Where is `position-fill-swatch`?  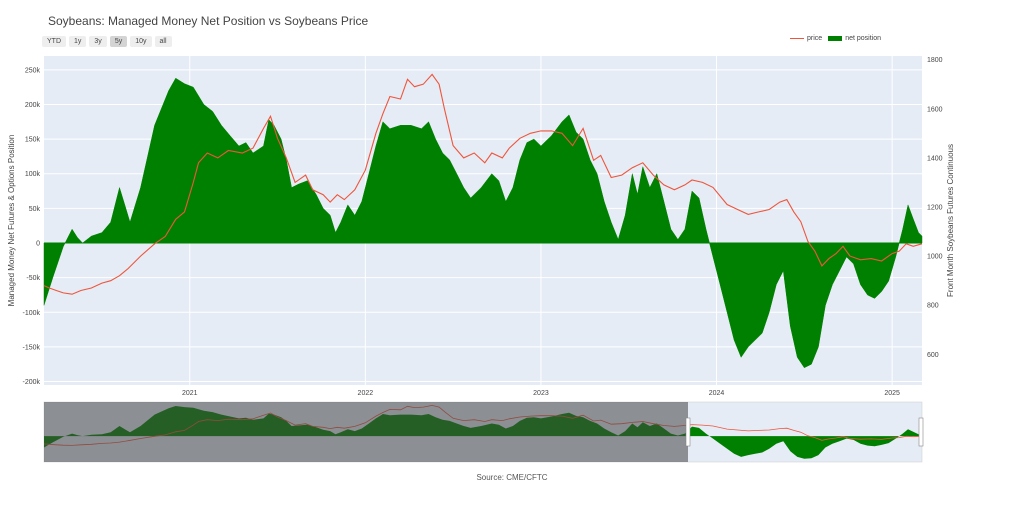
position-fill-swatch is located at coordinates (835, 38).